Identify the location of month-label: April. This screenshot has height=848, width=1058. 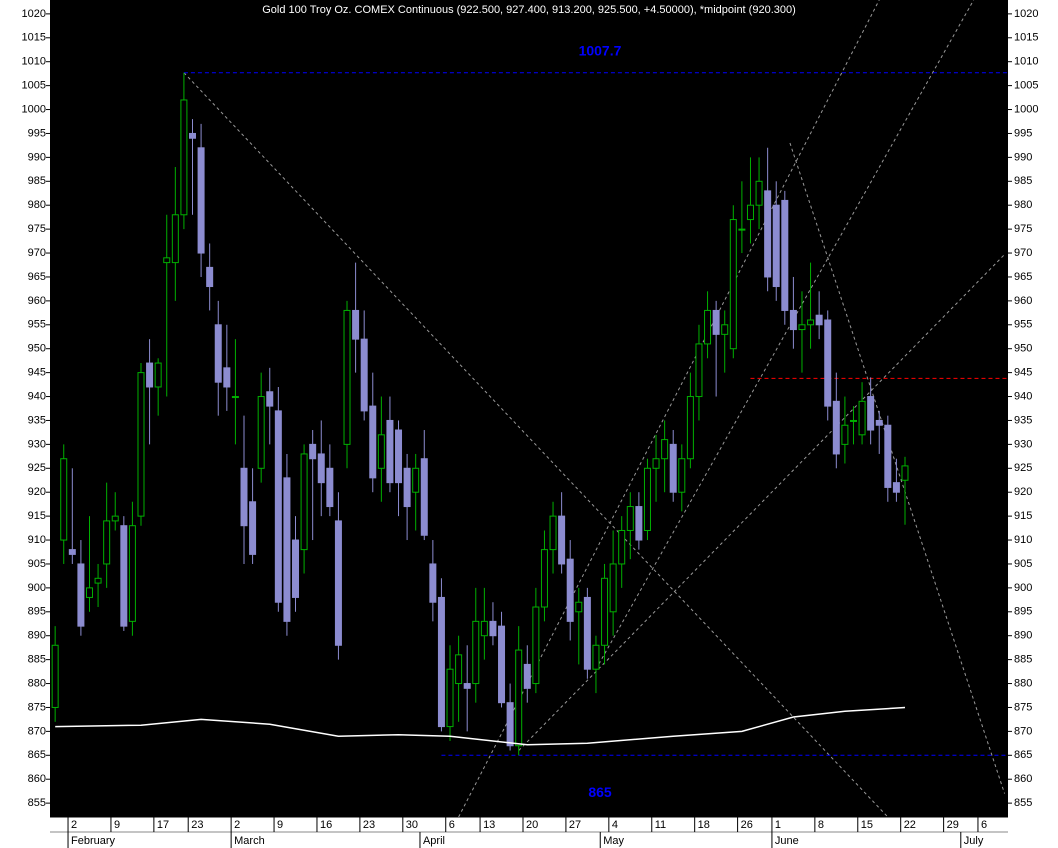
(434, 841).